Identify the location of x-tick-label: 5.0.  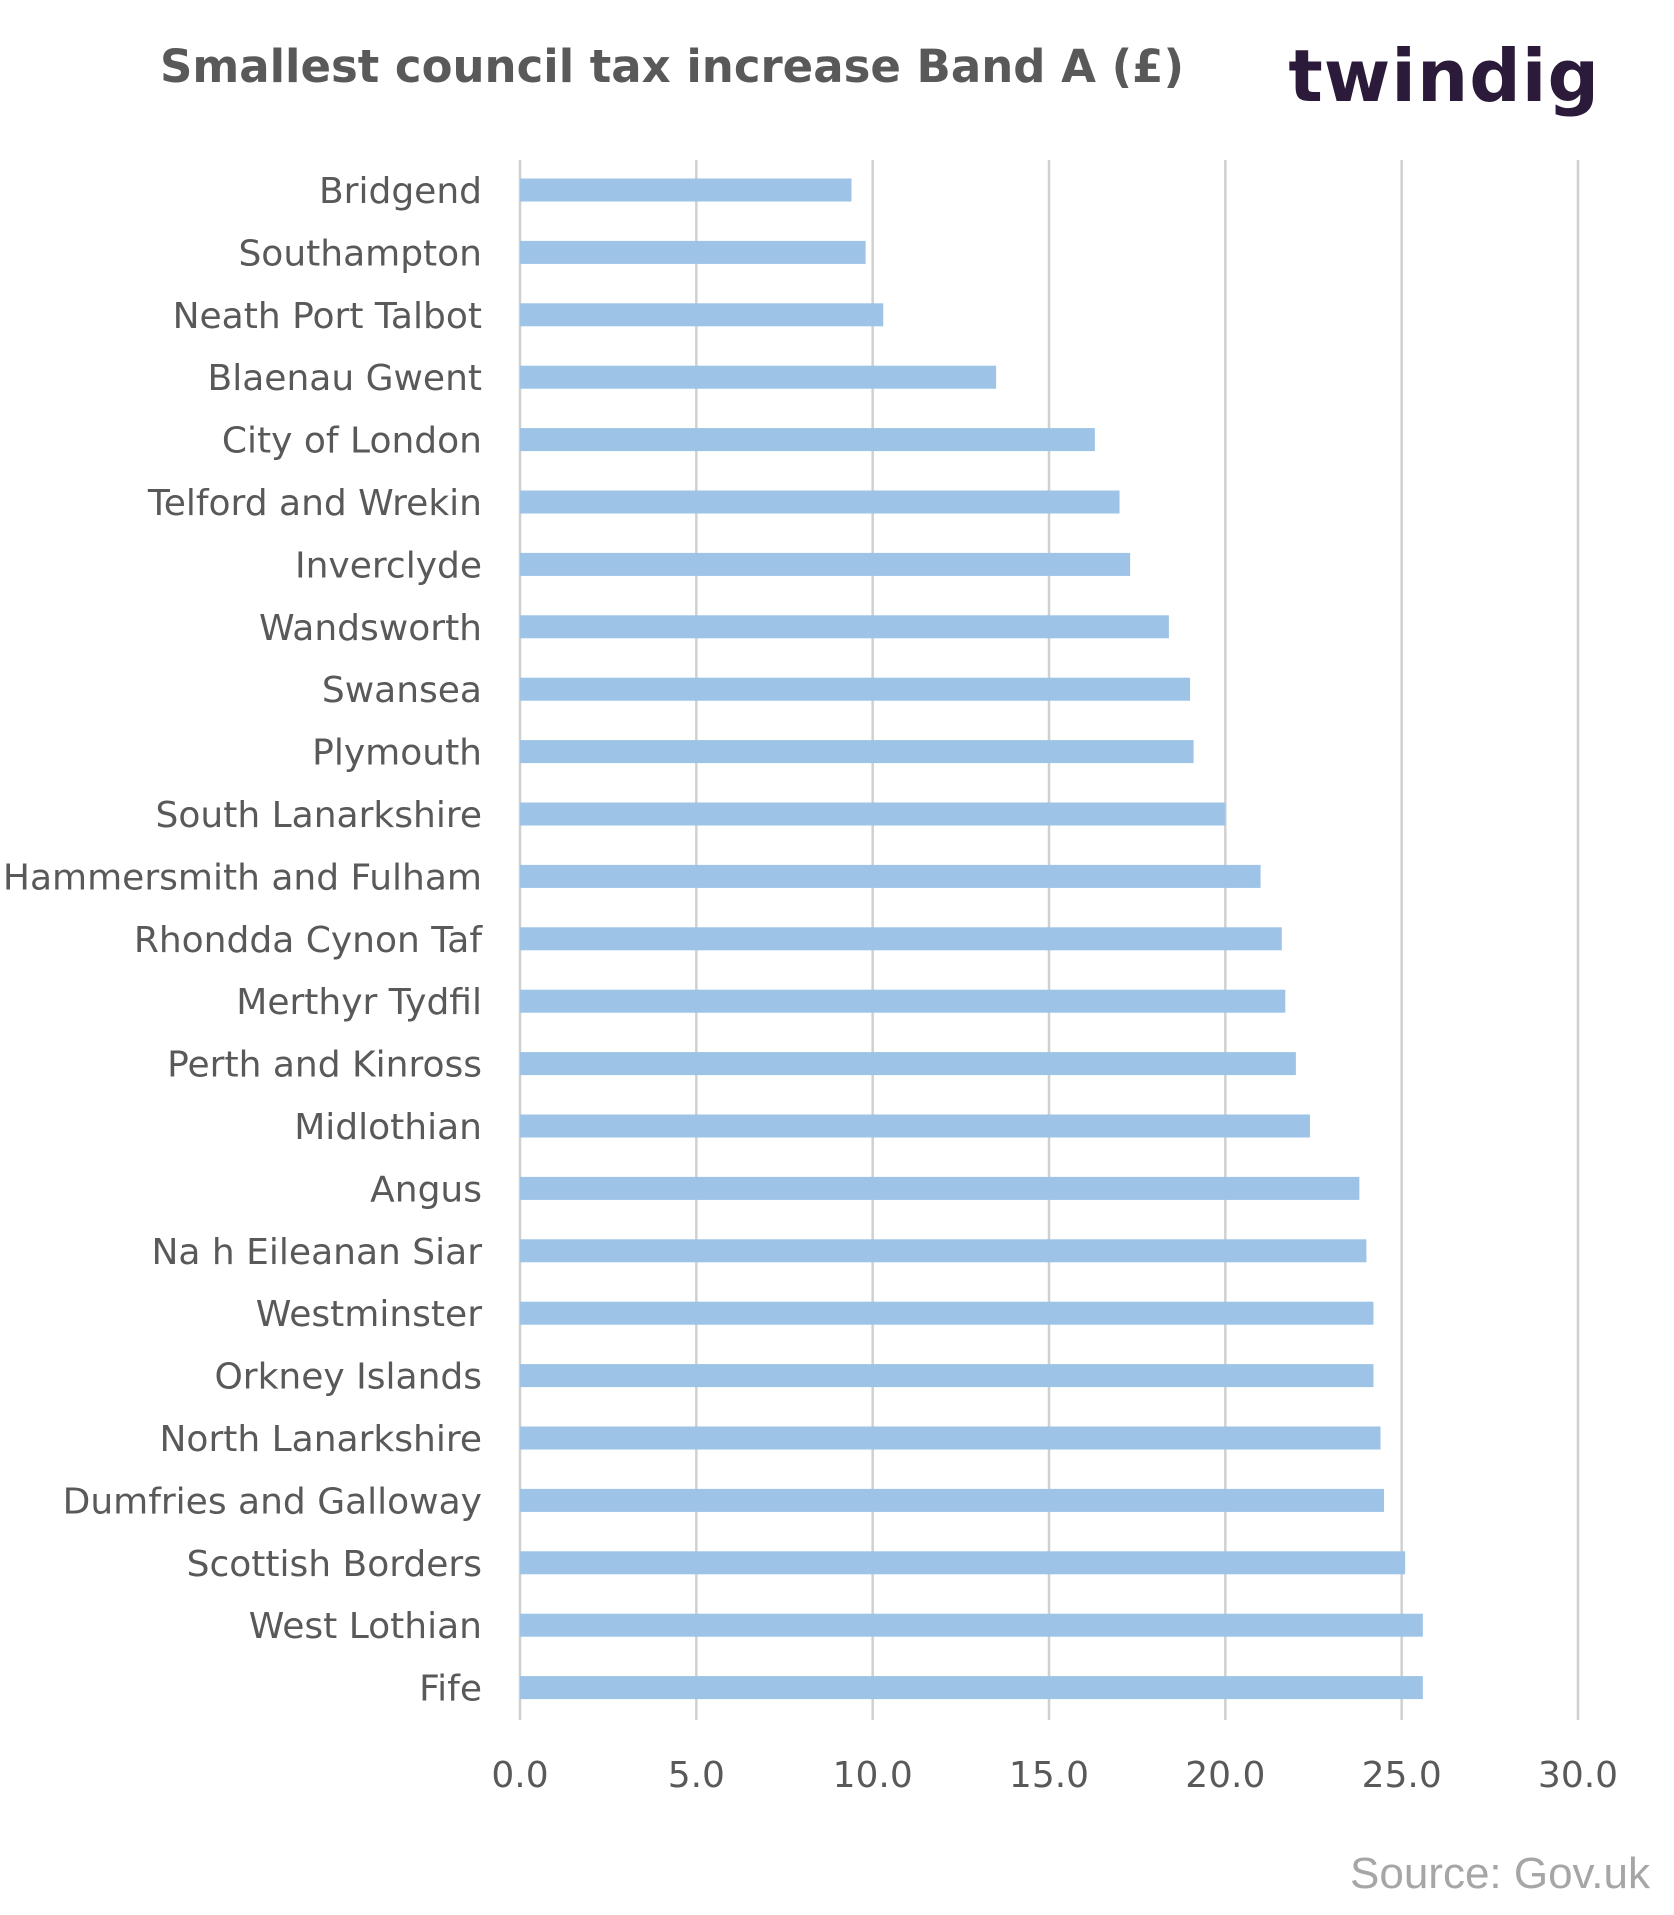
(696, 1775).